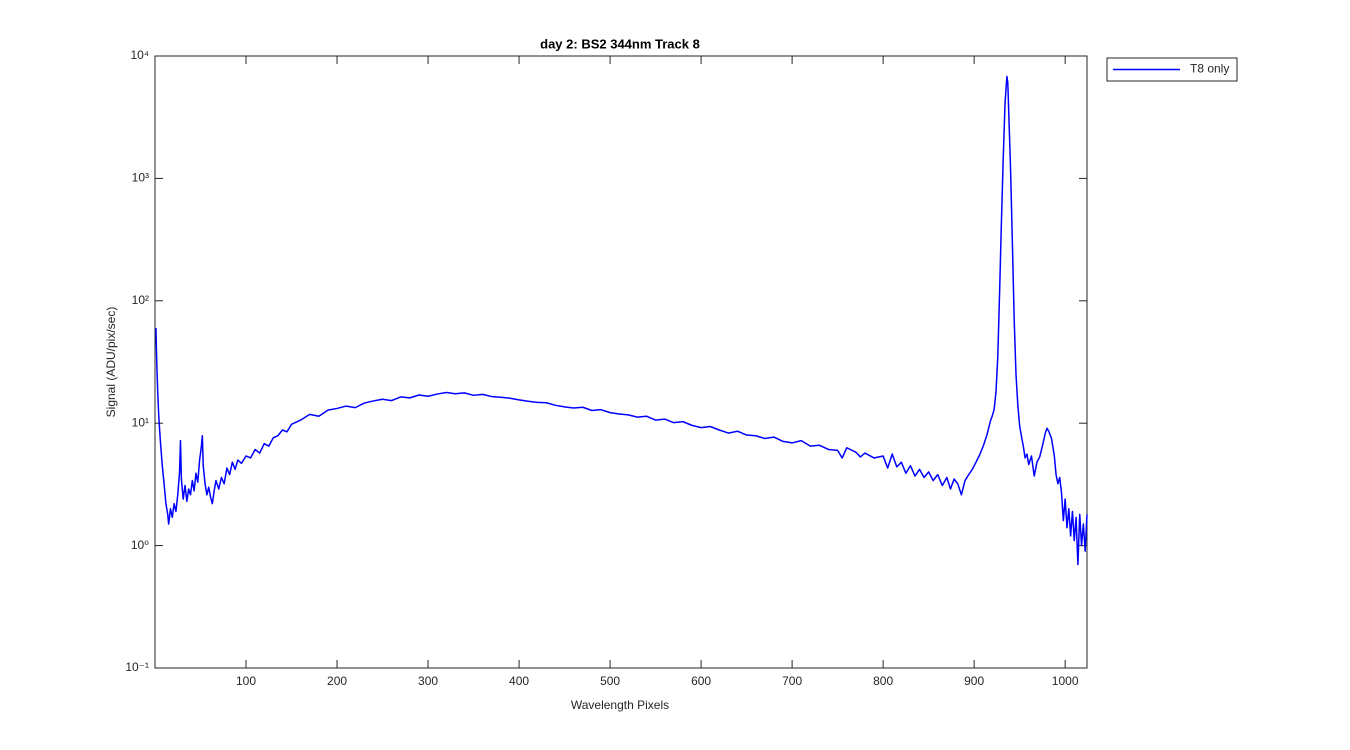 The height and width of the screenshot is (750, 1350). Describe the element at coordinates (701, 681) in the screenshot. I see `x-tick-label: 600` at that location.